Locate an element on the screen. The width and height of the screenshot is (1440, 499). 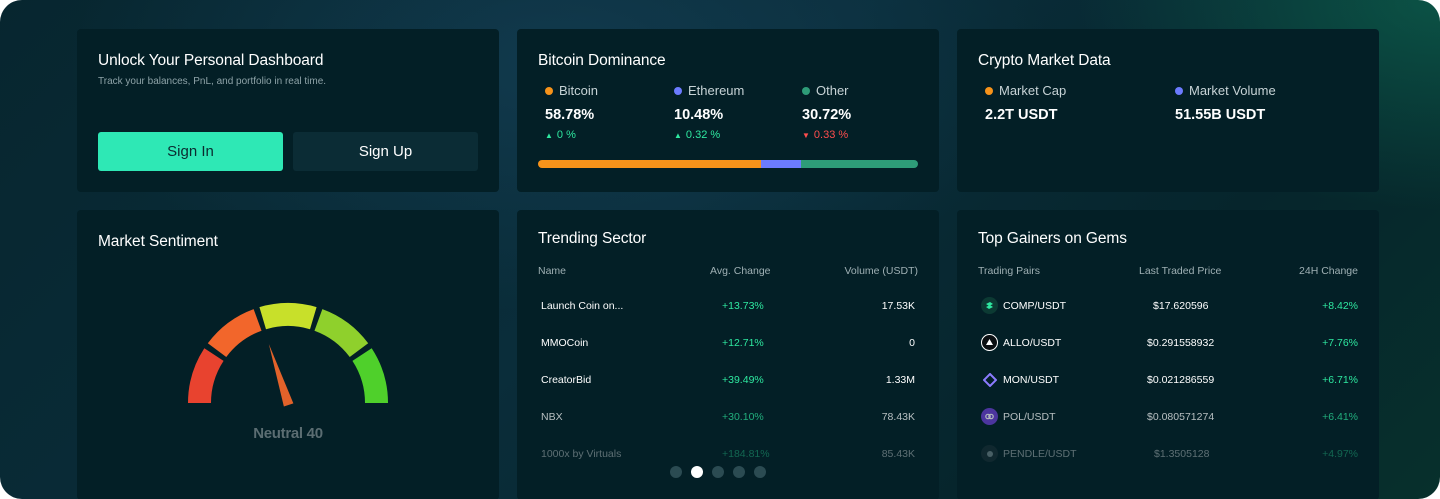
other-dot-icon is located at coordinates (806, 90).